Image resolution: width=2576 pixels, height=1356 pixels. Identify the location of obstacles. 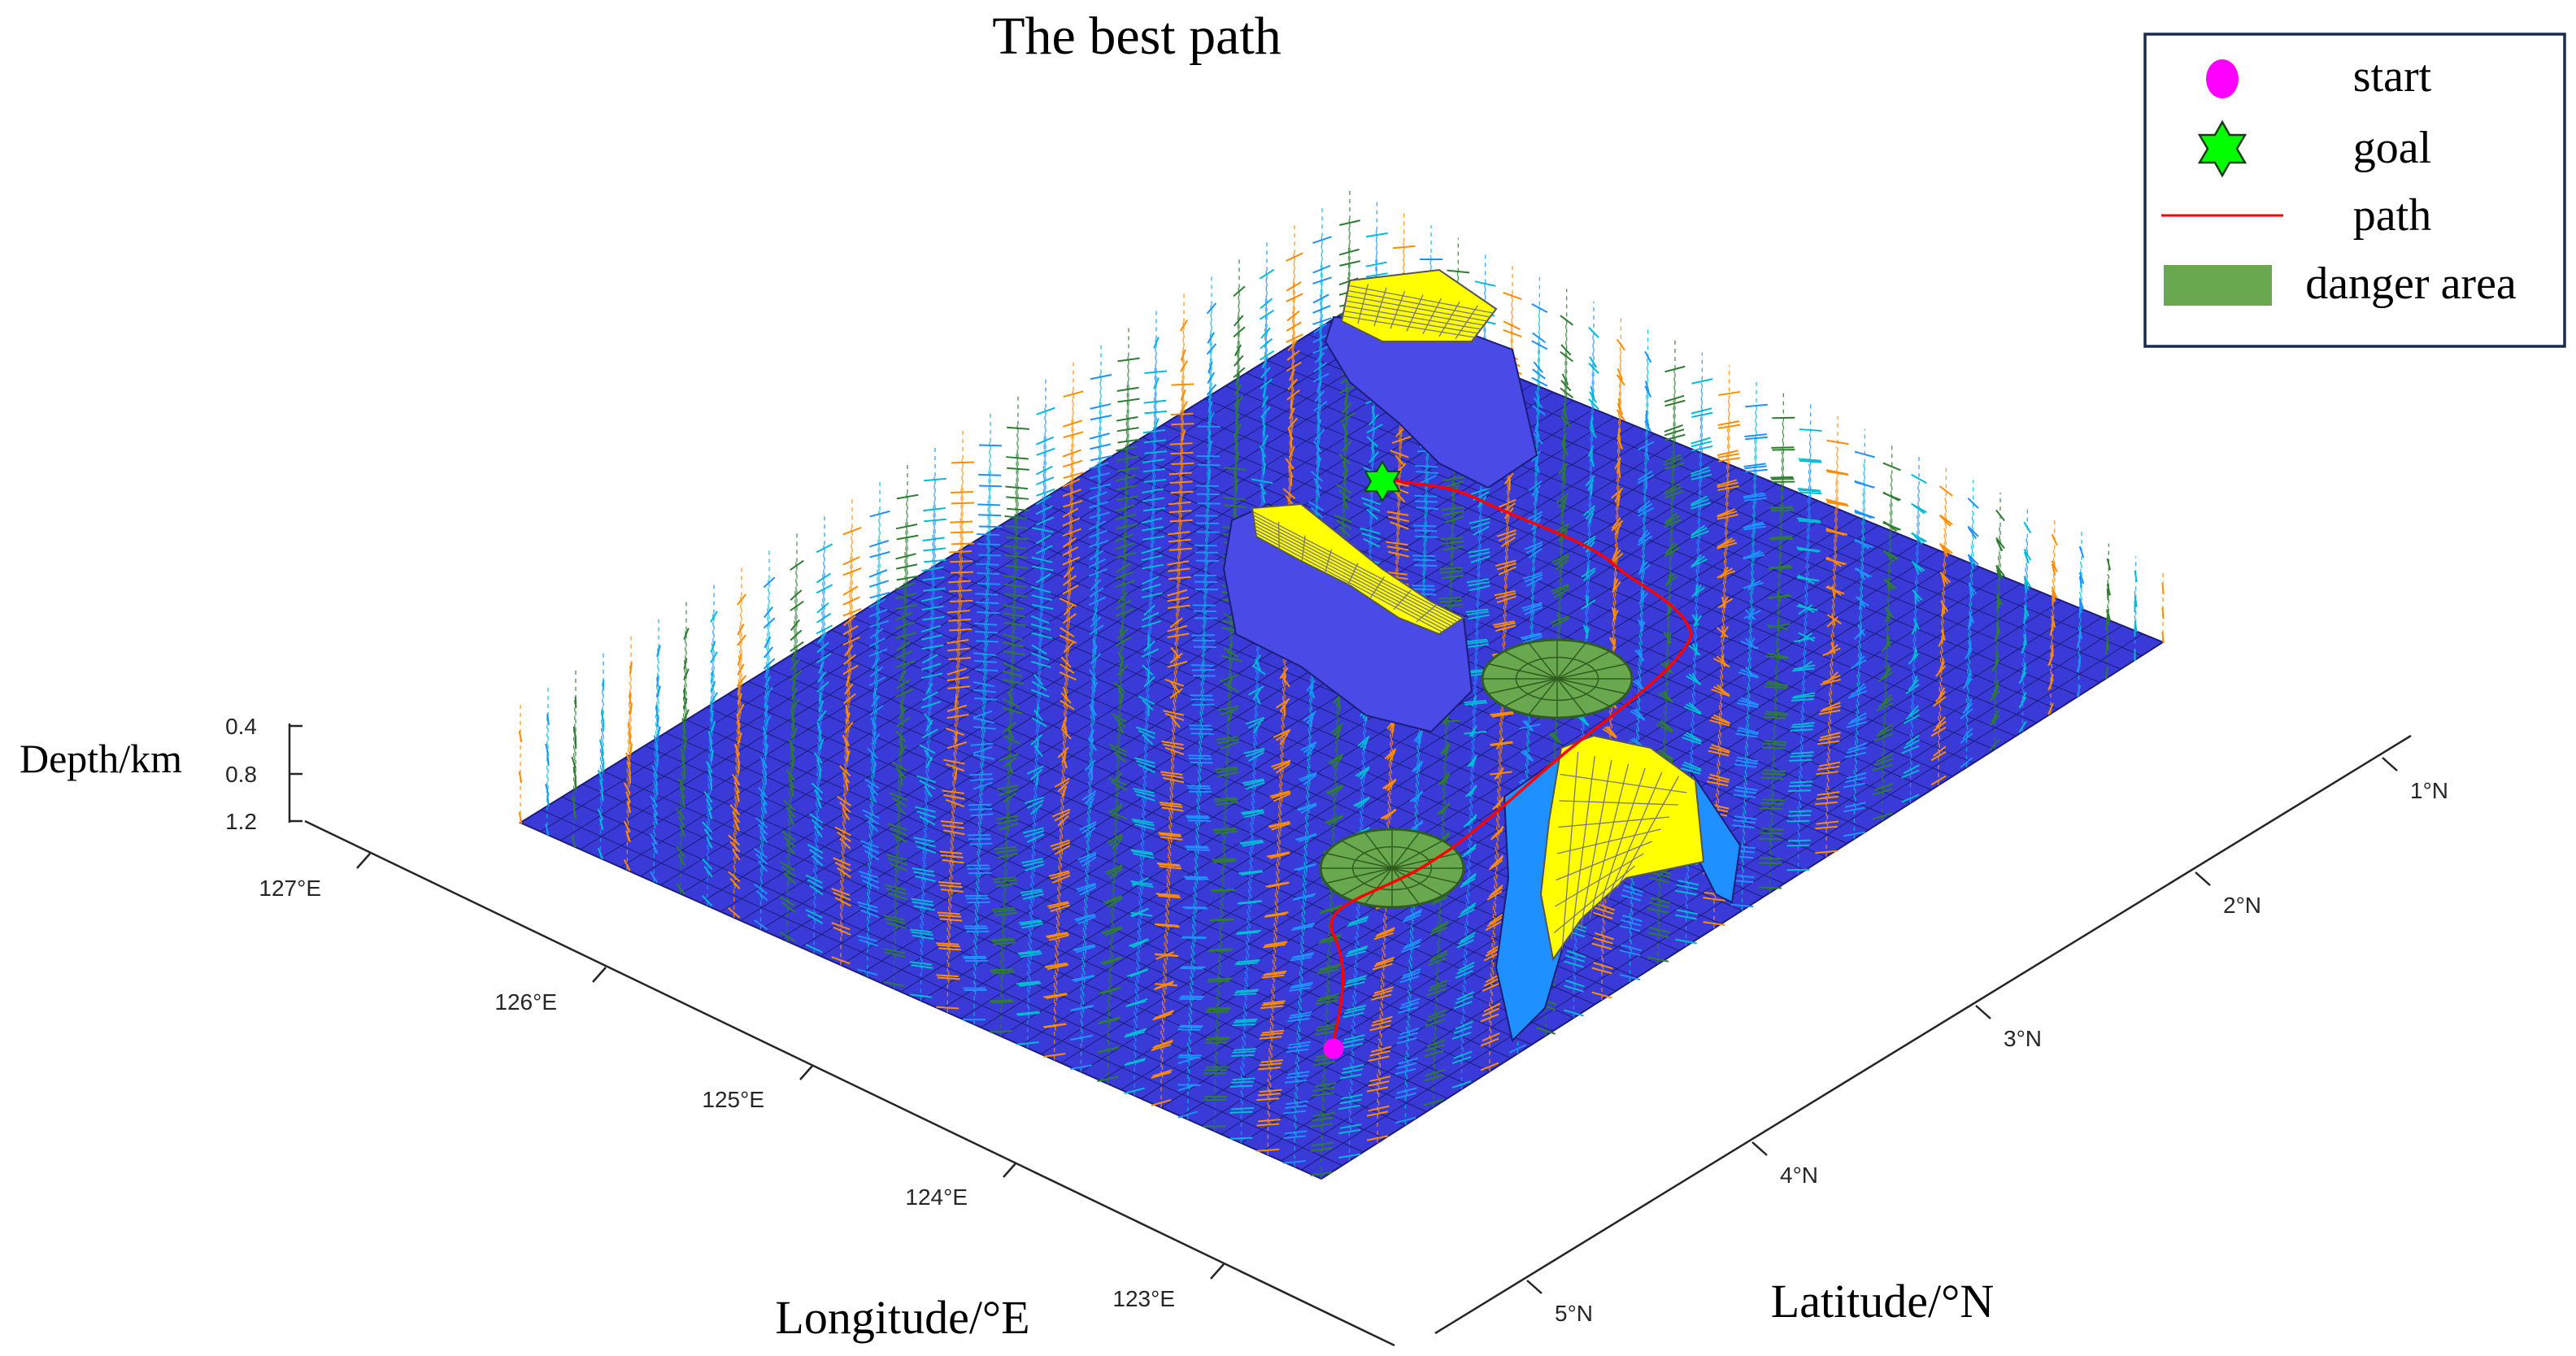
(1482, 655).